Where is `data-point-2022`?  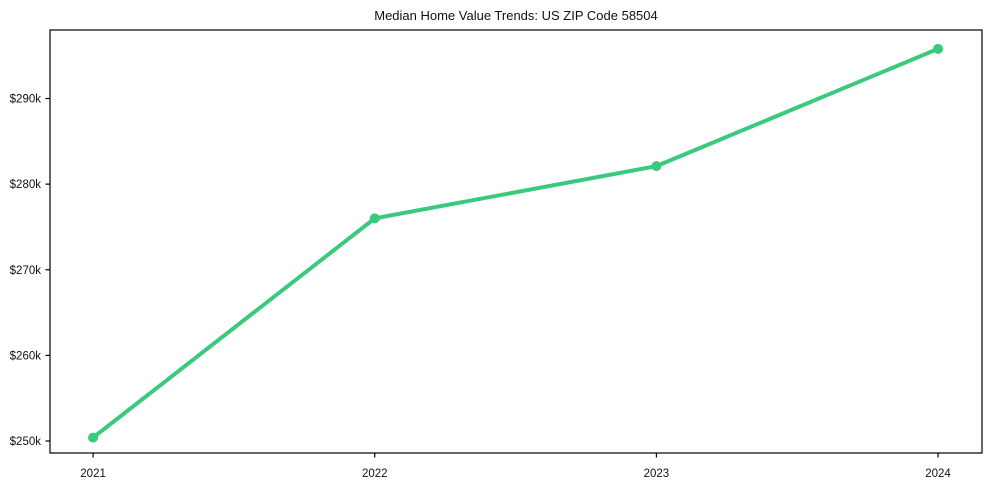 data-point-2022 is located at coordinates (374, 218).